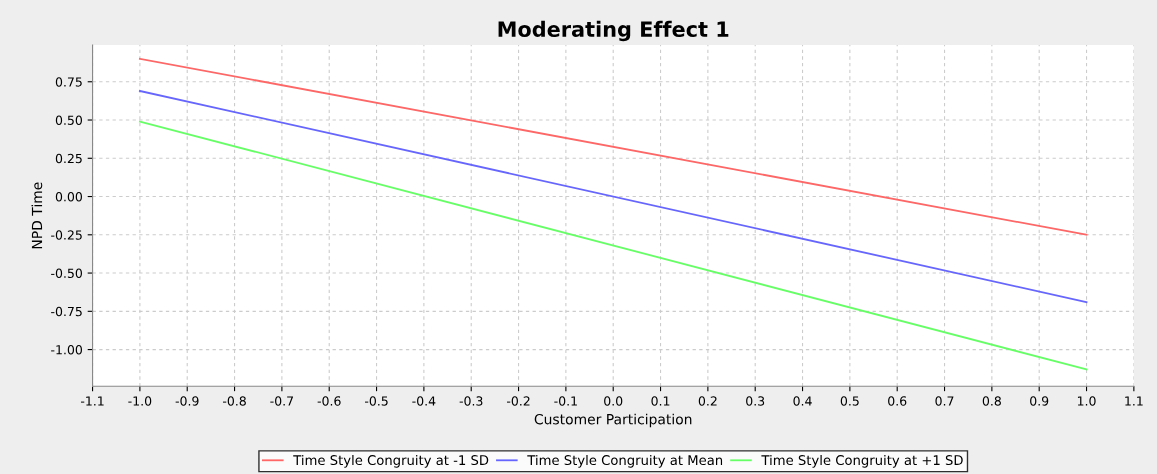 The image size is (1157, 474). What do you see at coordinates (862, 461) in the screenshot?
I see `legend-label: Time Style Congruity at +1 SD` at bounding box center [862, 461].